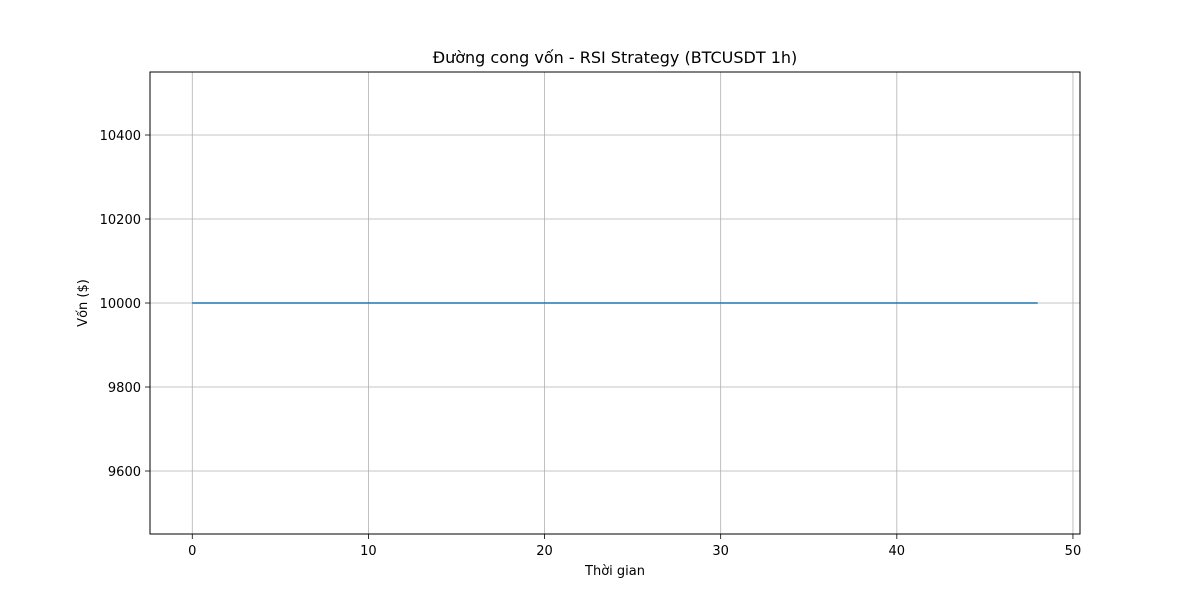 This screenshot has width=1200, height=604. Describe the element at coordinates (124, 472) in the screenshot. I see `y-tick-label: 9600` at that location.